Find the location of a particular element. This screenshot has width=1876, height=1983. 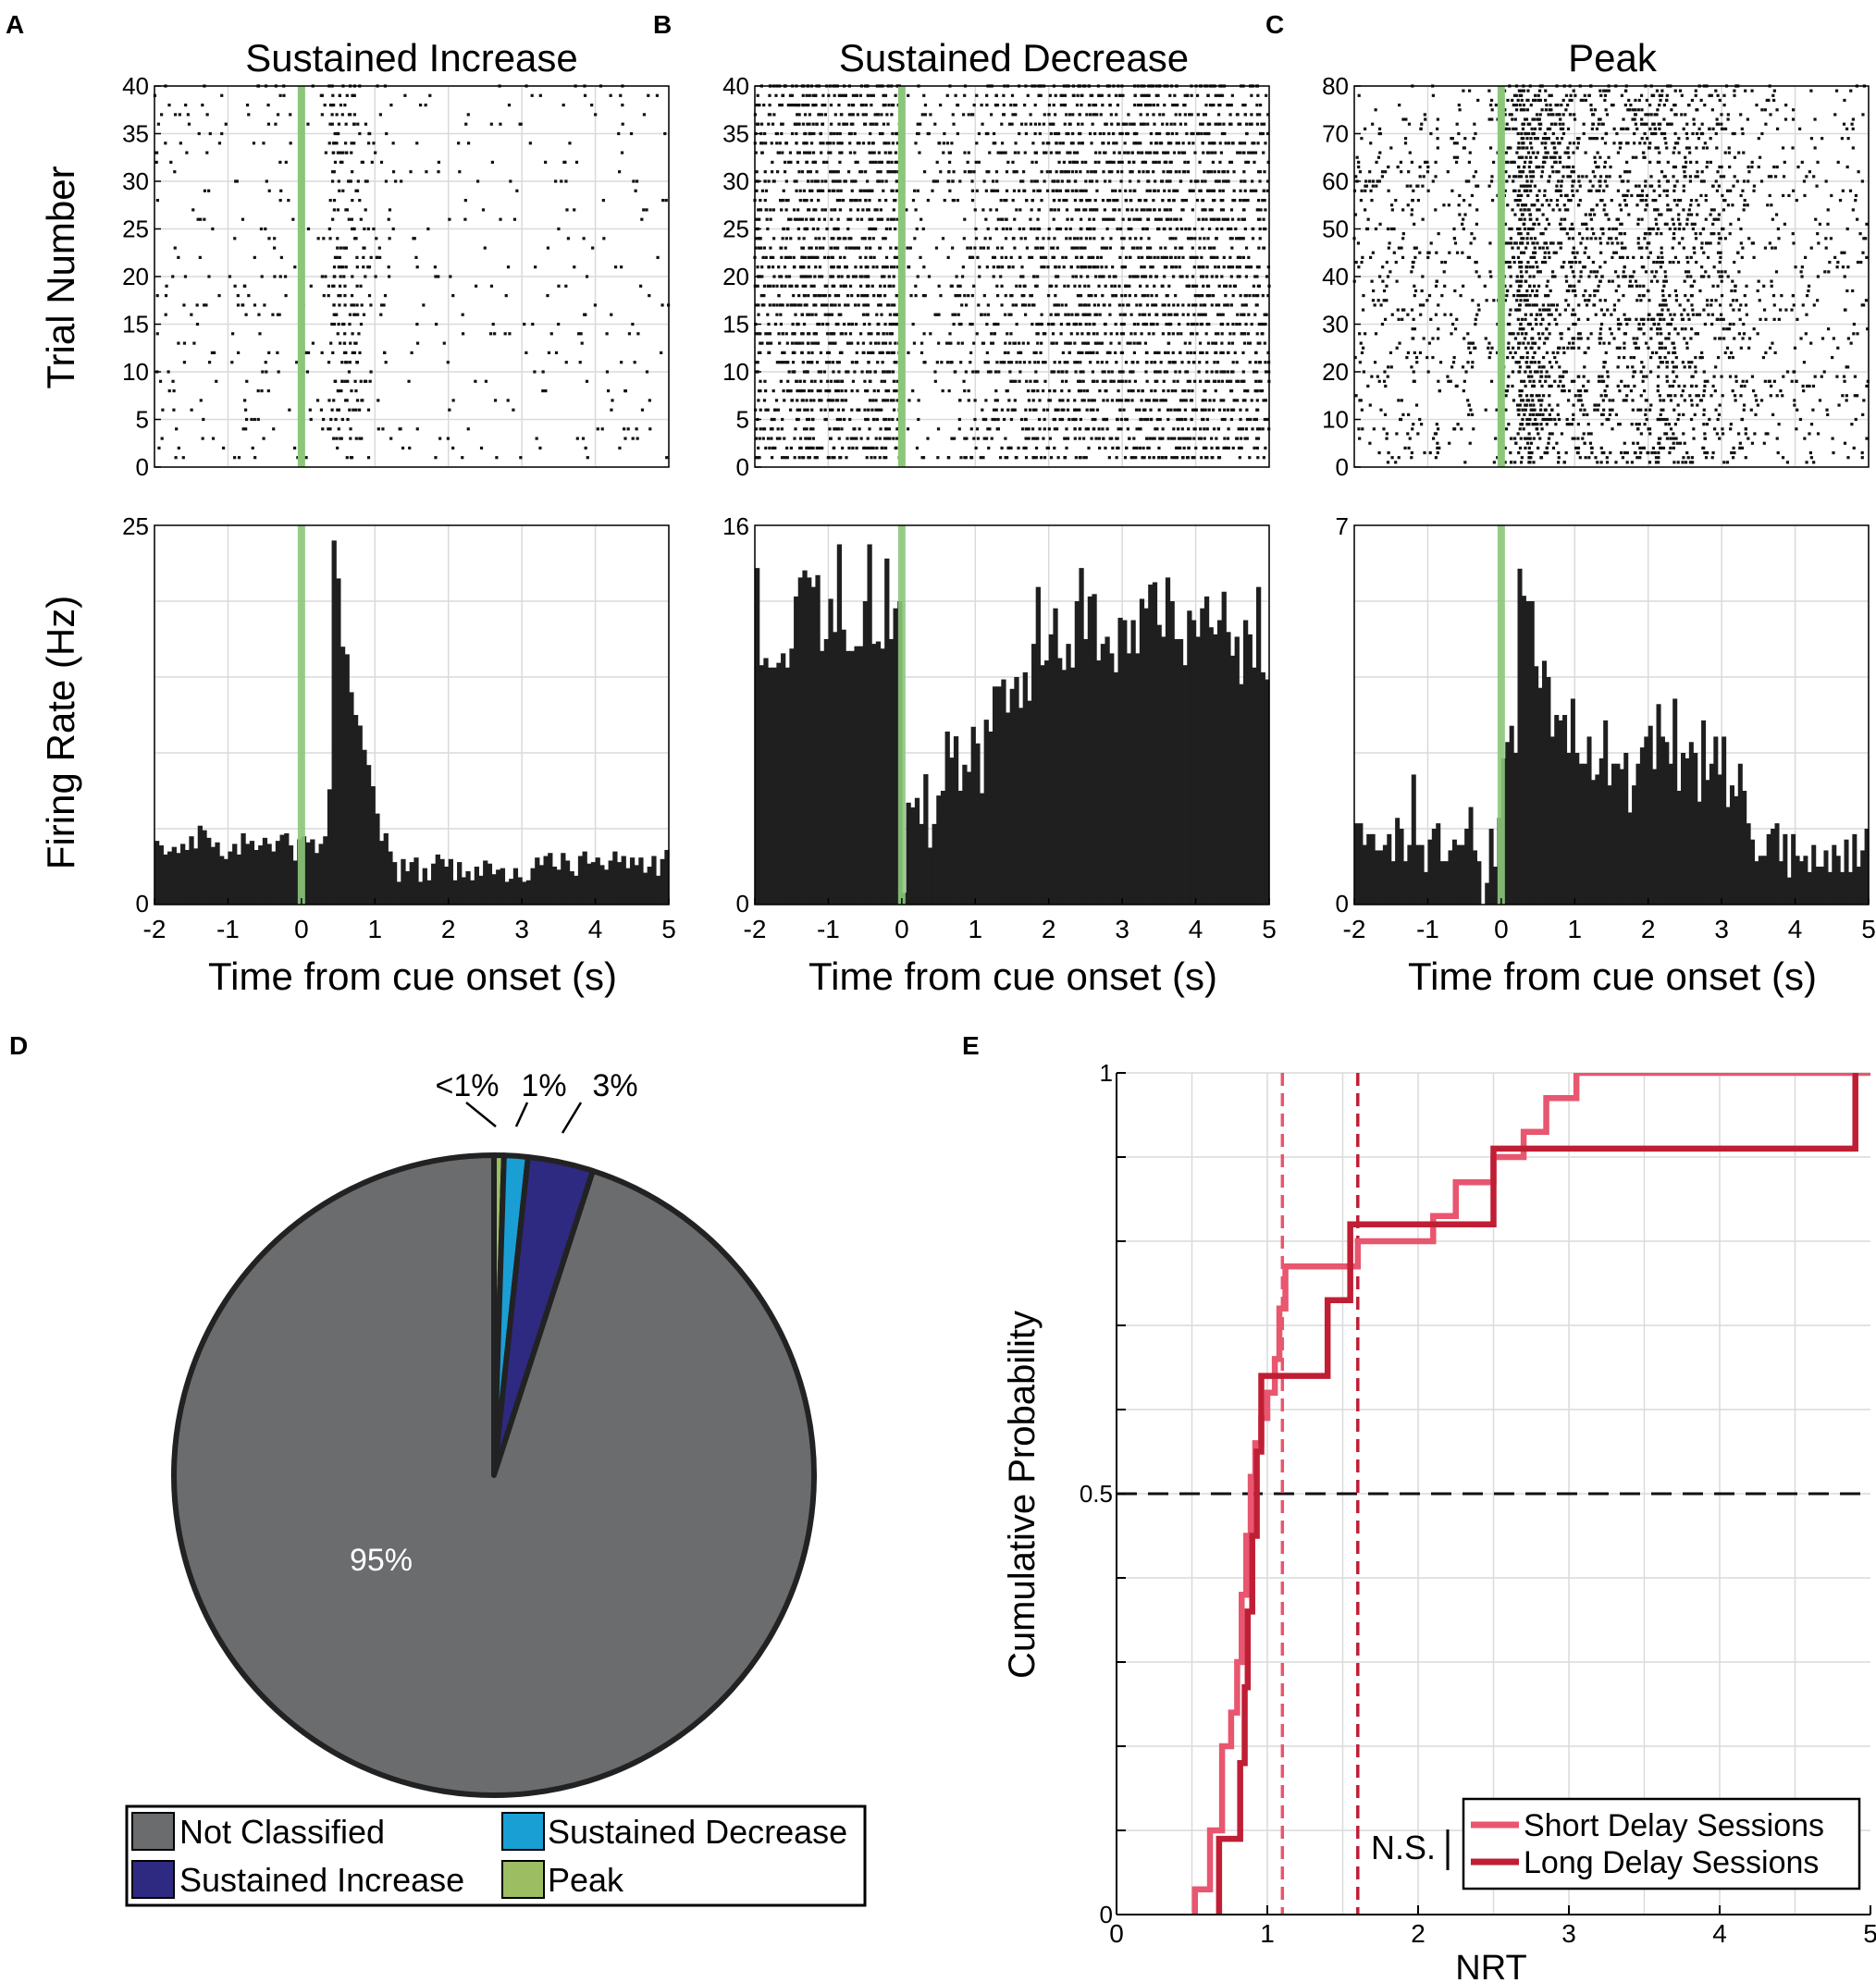

raster-y-tick-label: 25 is located at coordinates (735, 229).